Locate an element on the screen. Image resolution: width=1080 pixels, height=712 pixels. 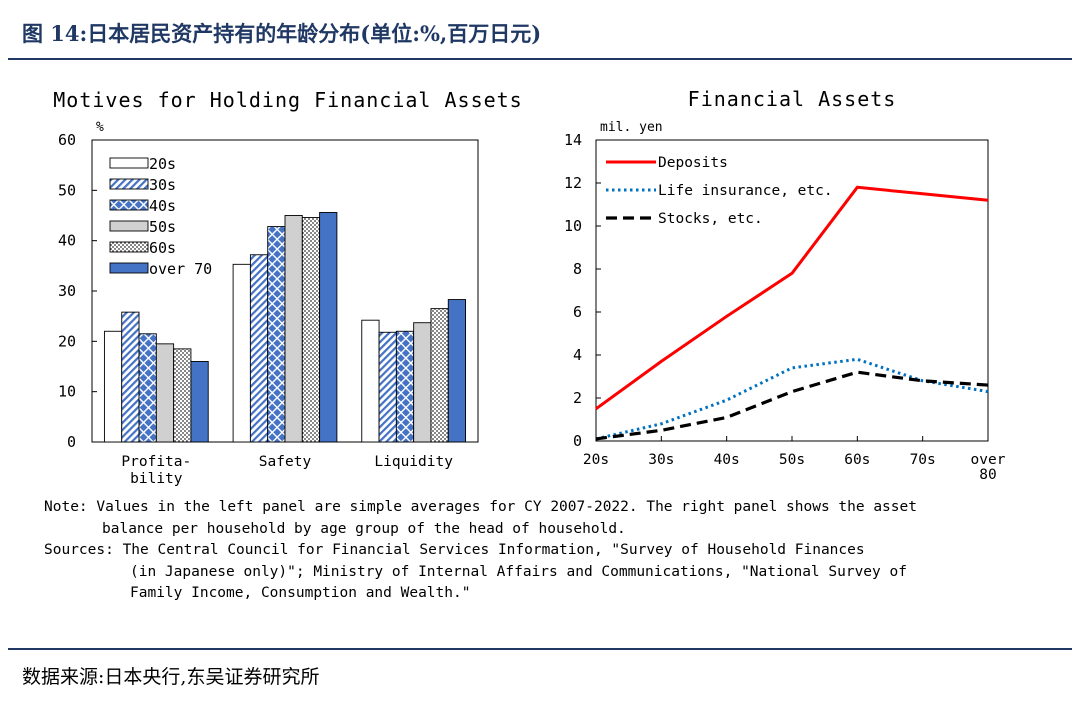
legend-swatch-30s is located at coordinates (129, 184).